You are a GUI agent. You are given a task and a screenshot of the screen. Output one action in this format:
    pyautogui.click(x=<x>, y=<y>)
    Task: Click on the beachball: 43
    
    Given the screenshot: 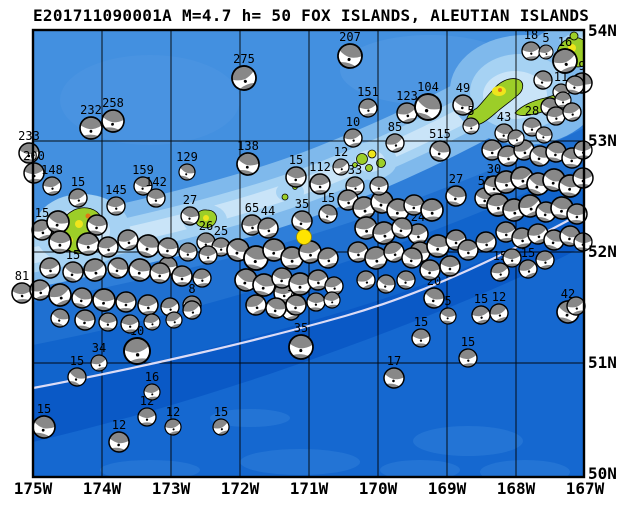 What is the action you would take?
    pyautogui.click(x=504, y=127)
    